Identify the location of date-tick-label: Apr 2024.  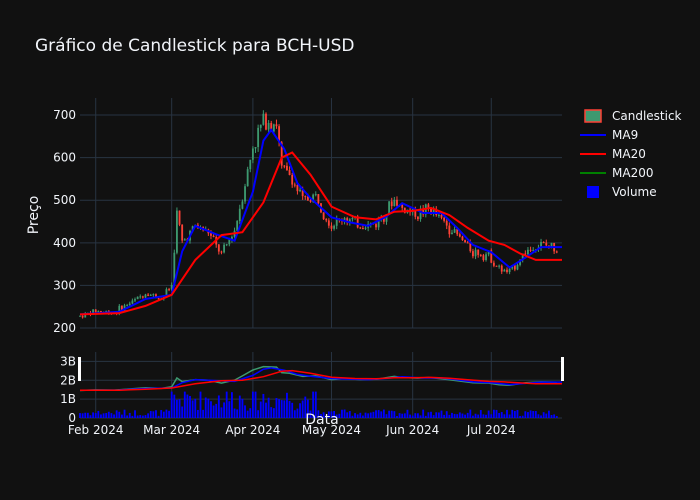
(252, 430).